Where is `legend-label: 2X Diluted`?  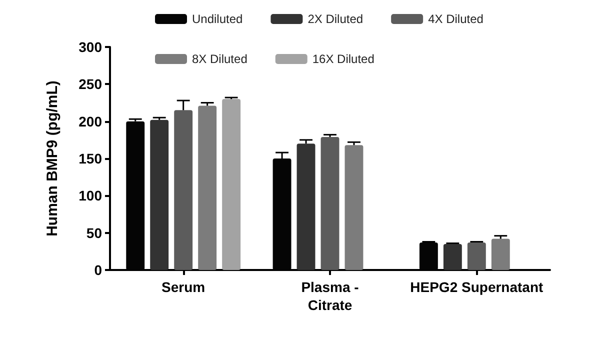
legend-label: 2X Diluted is located at coordinates (336, 19).